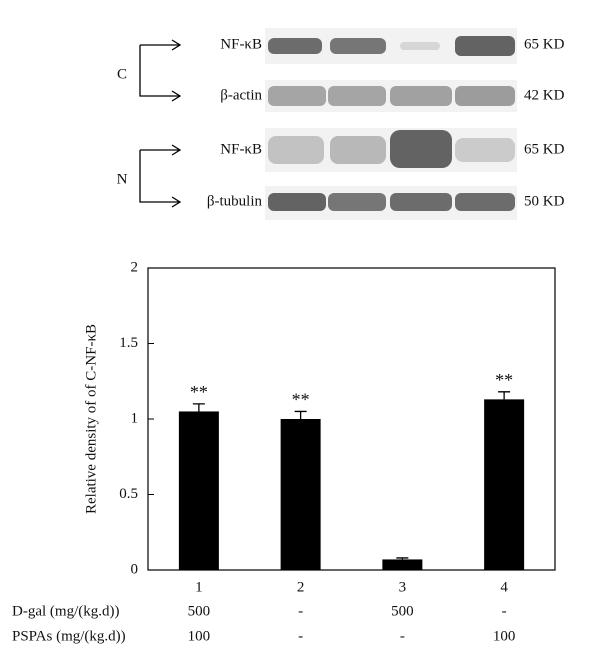 The width and height of the screenshot is (600, 672). What do you see at coordinates (235, 201) in the screenshot?
I see `row-label: β-tubulin` at bounding box center [235, 201].